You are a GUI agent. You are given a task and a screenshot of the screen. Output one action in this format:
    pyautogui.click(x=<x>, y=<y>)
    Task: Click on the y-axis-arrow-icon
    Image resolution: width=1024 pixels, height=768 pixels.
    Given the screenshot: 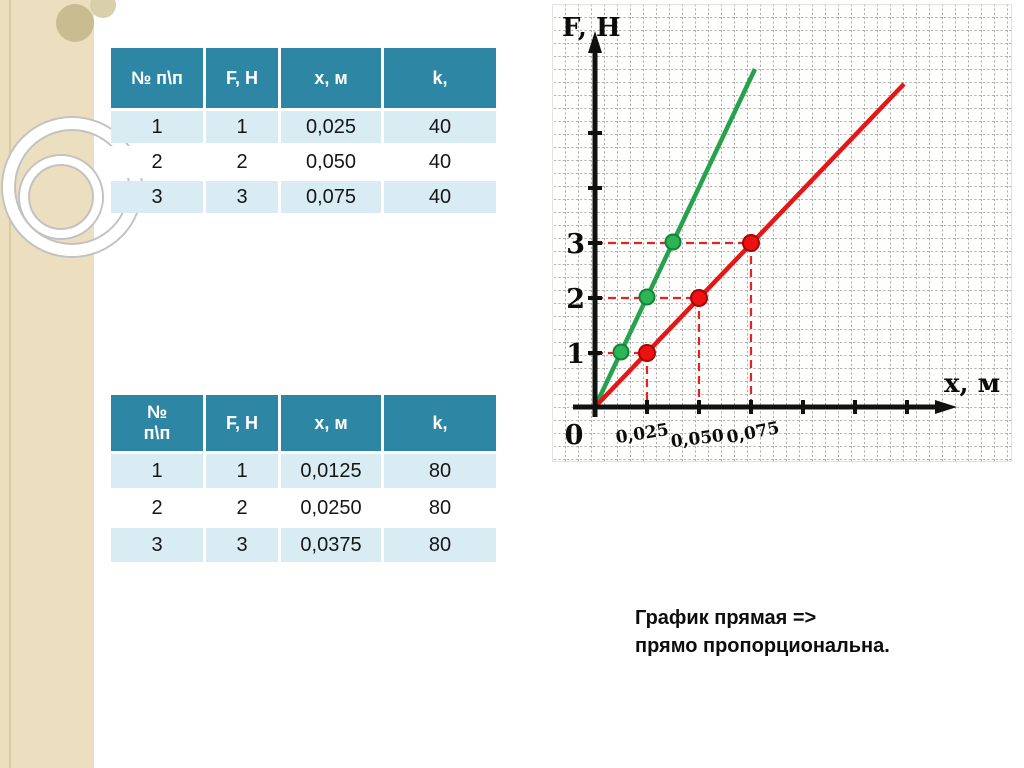 What is the action you would take?
    pyautogui.click(x=595, y=42)
    